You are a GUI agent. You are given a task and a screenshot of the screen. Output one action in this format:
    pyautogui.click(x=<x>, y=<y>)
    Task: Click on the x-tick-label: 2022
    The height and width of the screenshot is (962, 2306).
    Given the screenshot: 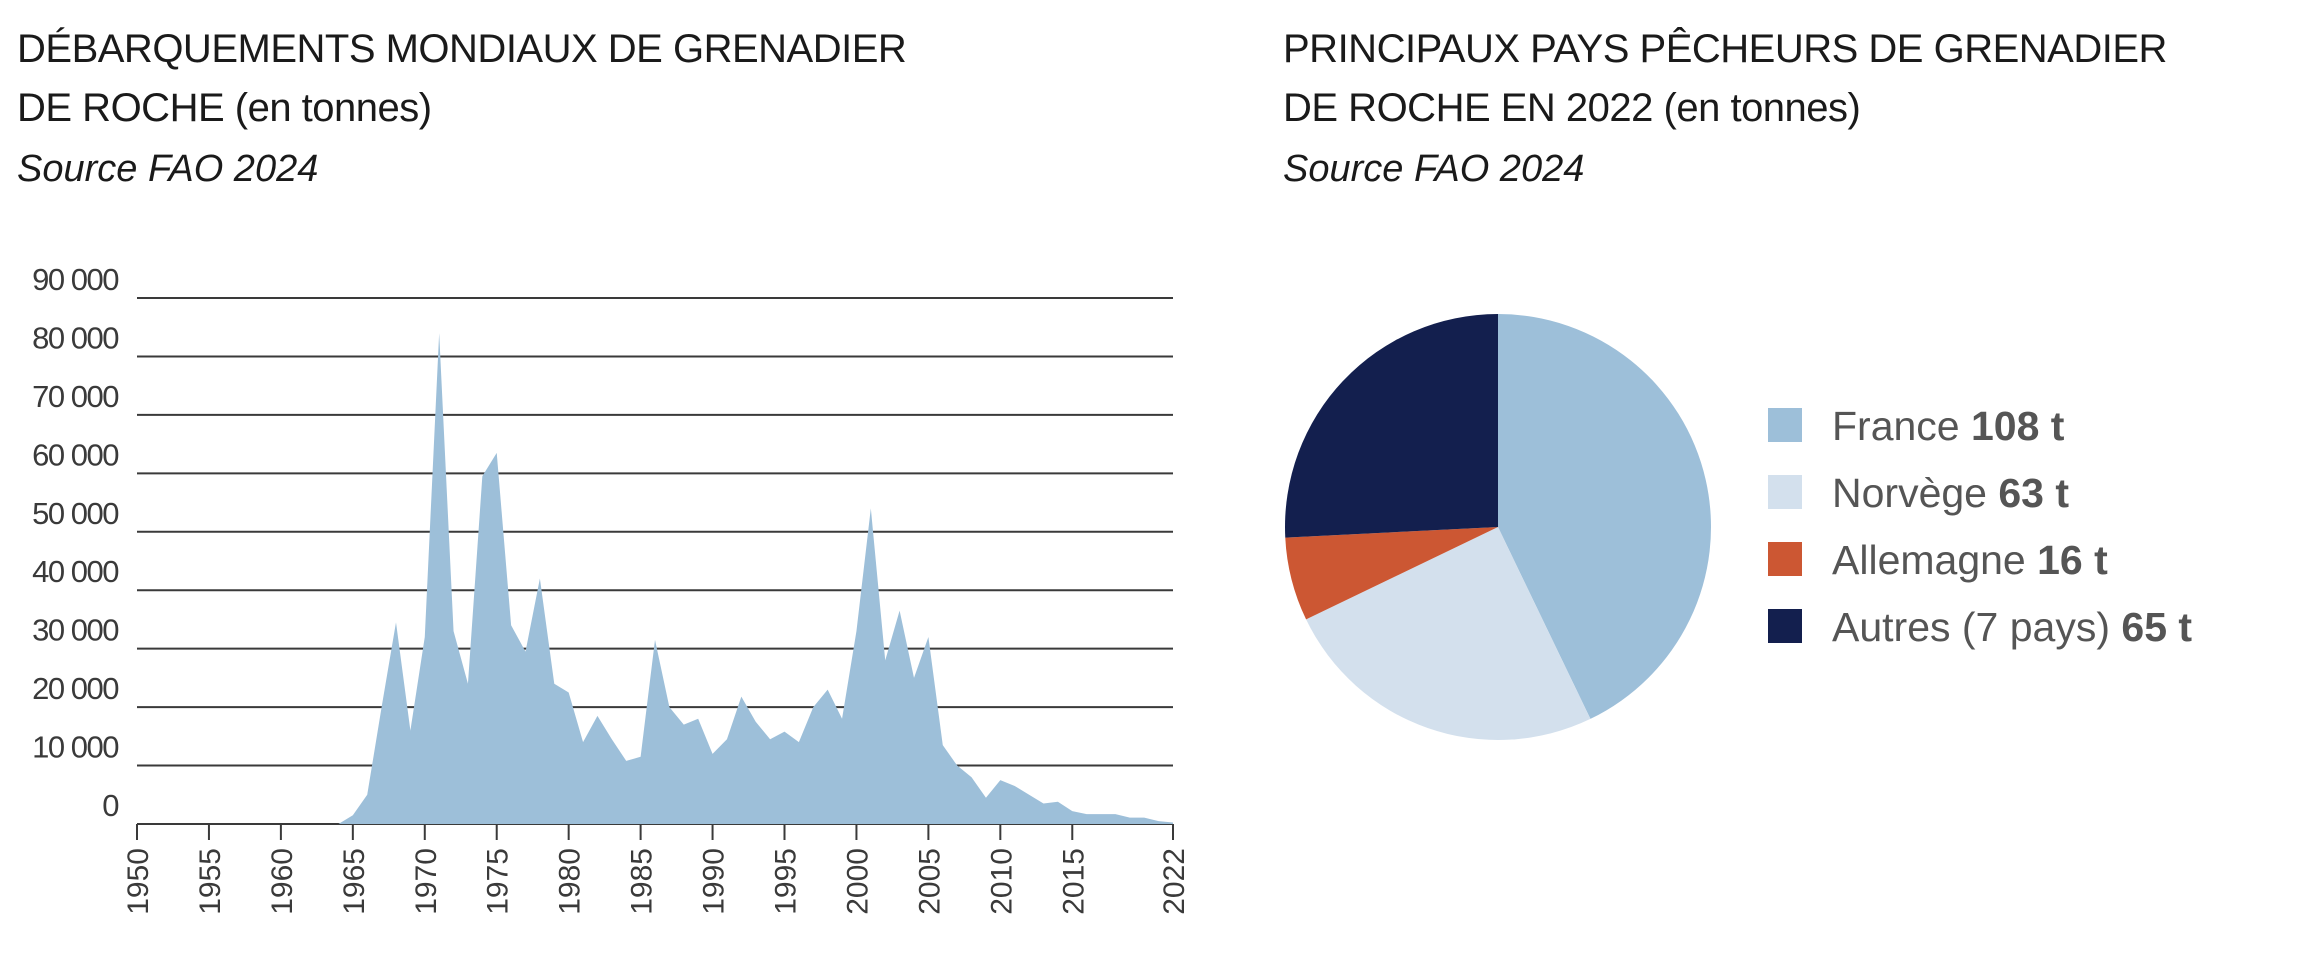 What is the action you would take?
    pyautogui.click(x=1174, y=881)
    